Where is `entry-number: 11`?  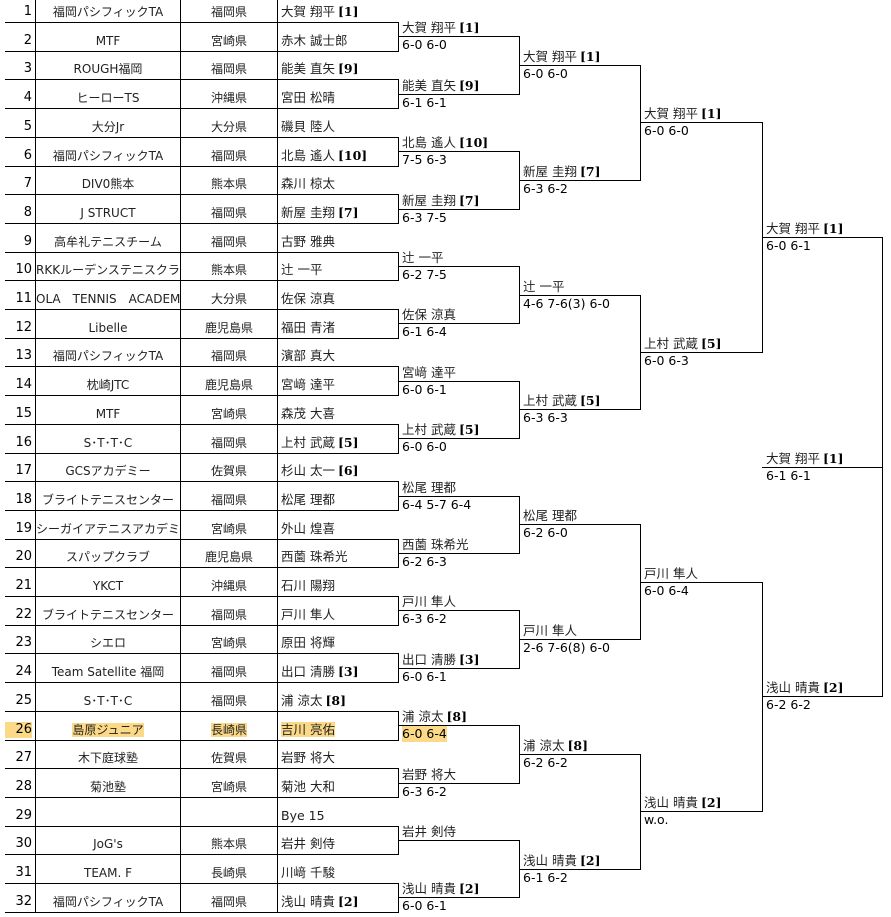 entry-number: 11 is located at coordinates (23, 298).